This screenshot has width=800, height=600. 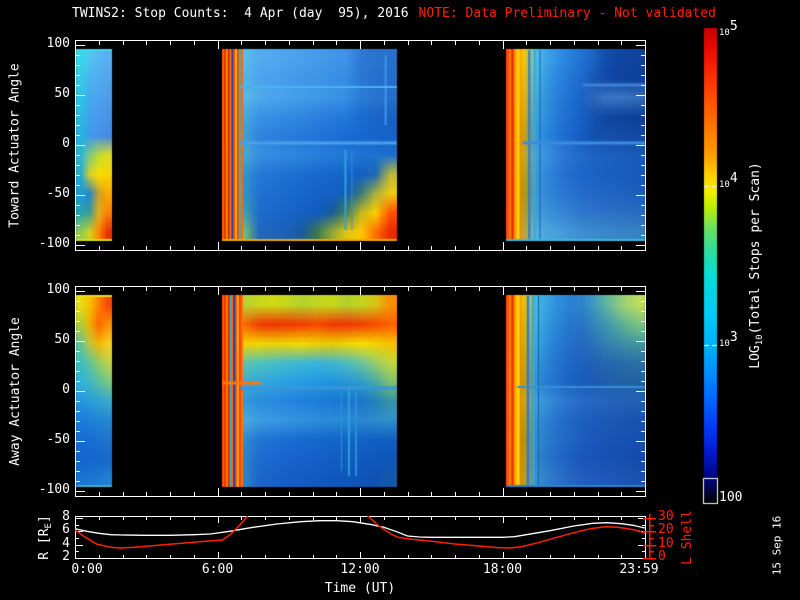 What do you see at coordinates (360, 569) in the screenshot?
I see `x-tick-label: 12:00` at bounding box center [360, 569].